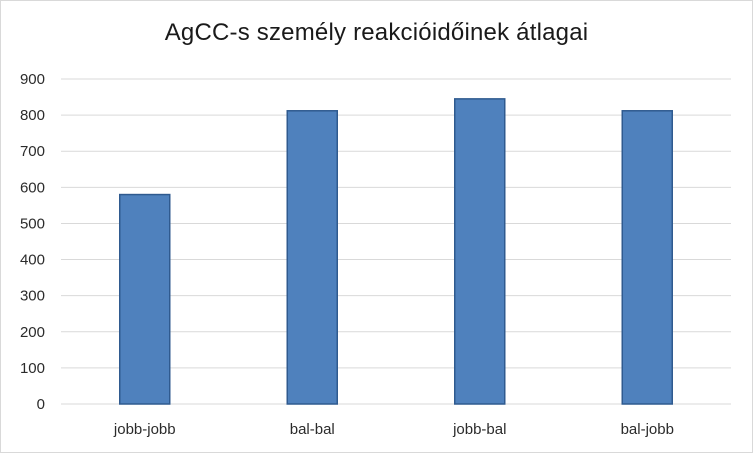 This screenshot has height=453, width=753. I want to click on y-tick-label: 300, so click(32, 296).